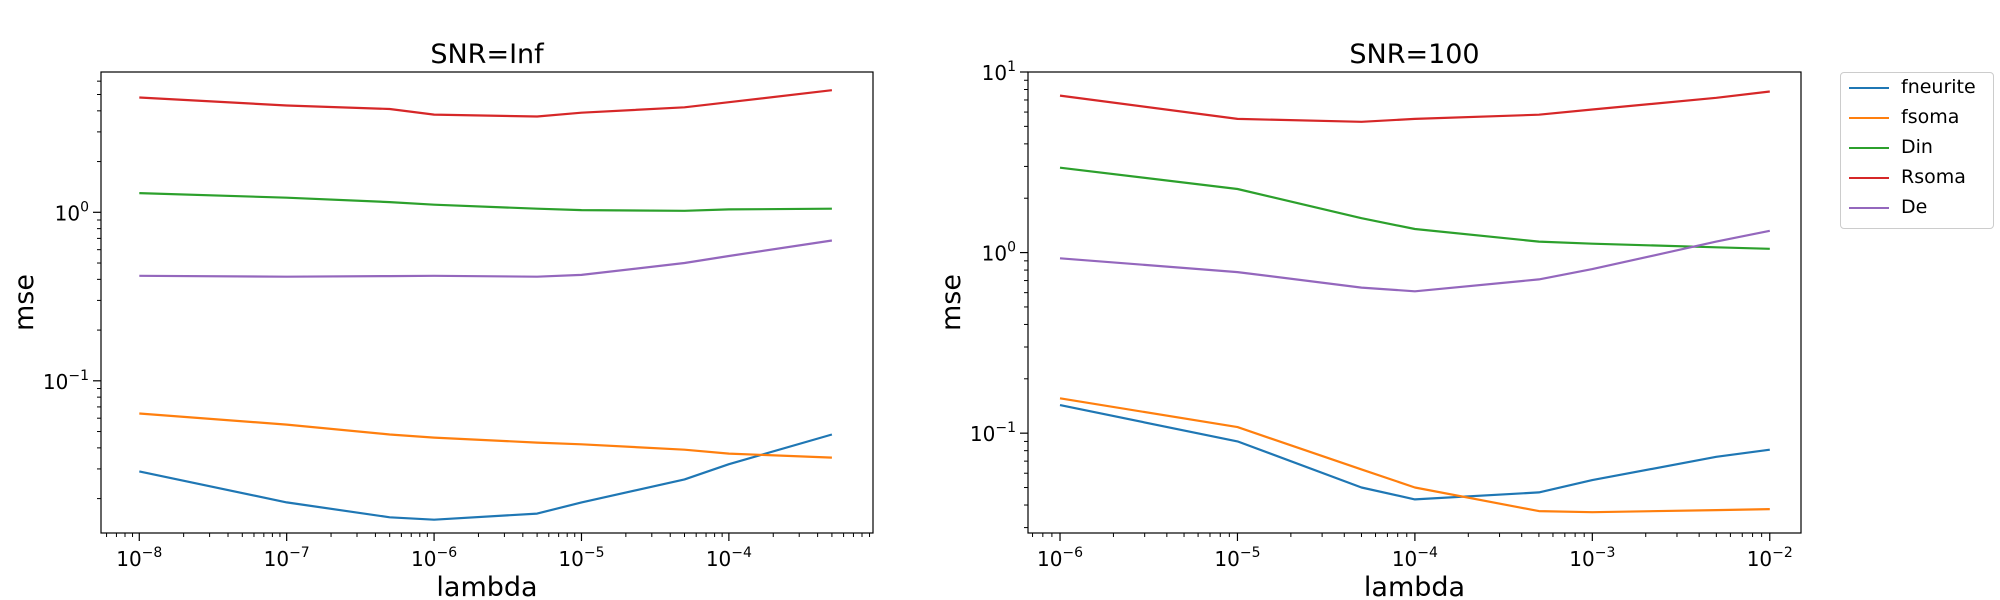 The image size is (2000, 600). I want to click on legend-item-de: De, so click(1916, 208).